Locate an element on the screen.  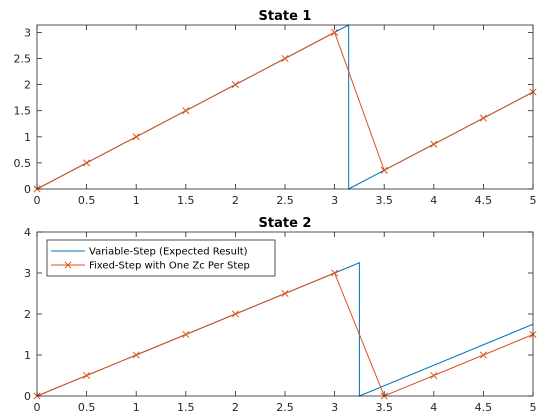
legend-box is located at coordinates (161, 258).